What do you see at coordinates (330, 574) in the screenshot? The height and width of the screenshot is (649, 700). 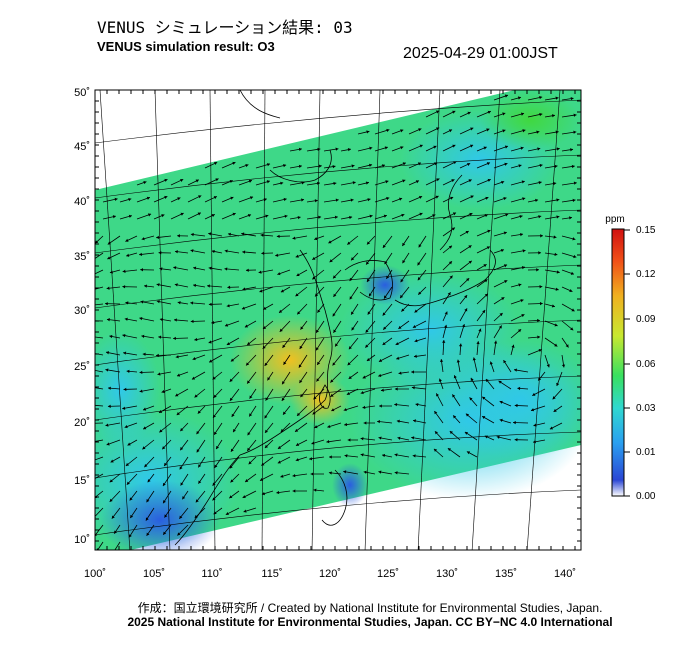 I see `lon-label-120: 120˚` at bounding box center [330, 574].